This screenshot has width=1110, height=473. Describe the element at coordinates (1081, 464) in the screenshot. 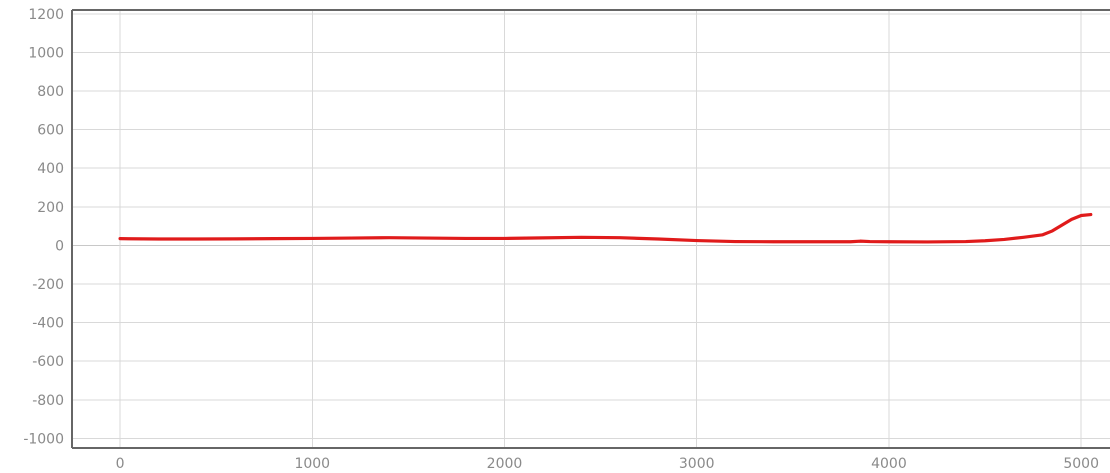

I see `x-tick-label: 5000` at that location.